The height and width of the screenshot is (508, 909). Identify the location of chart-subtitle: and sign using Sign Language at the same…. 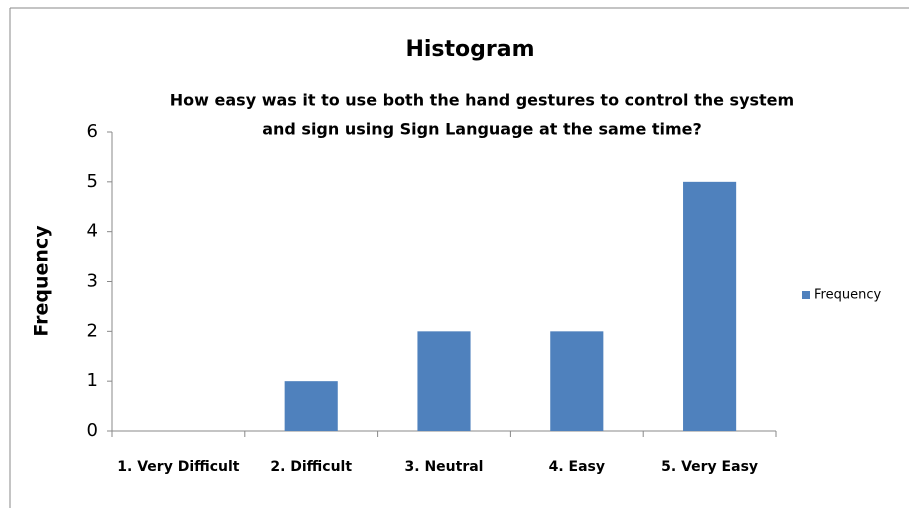
(482, 129).